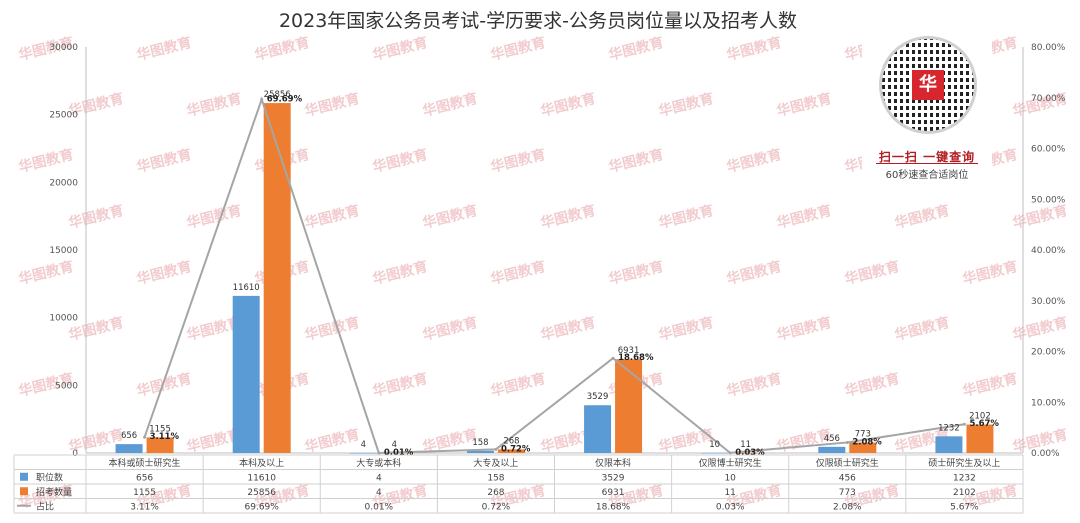 This screenshot has width=1080, height=523. What do you see at coordinates (745, 445) in the screenshot?
I see `bar-value-label: 11` at bounding box center [745, 445].